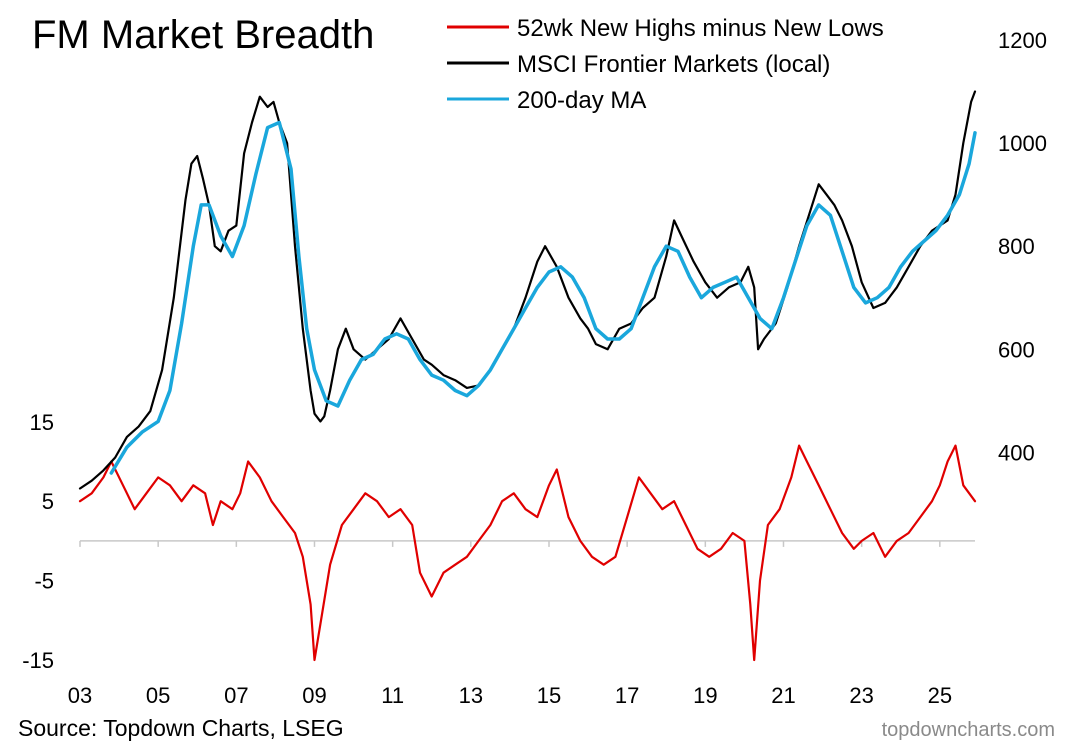 The image size is (1085, 747). Describe the element at coordinates (673, 64) in the screenshot. I see `legend-label-2: MSCI Frontier Markets (local)` at that location.